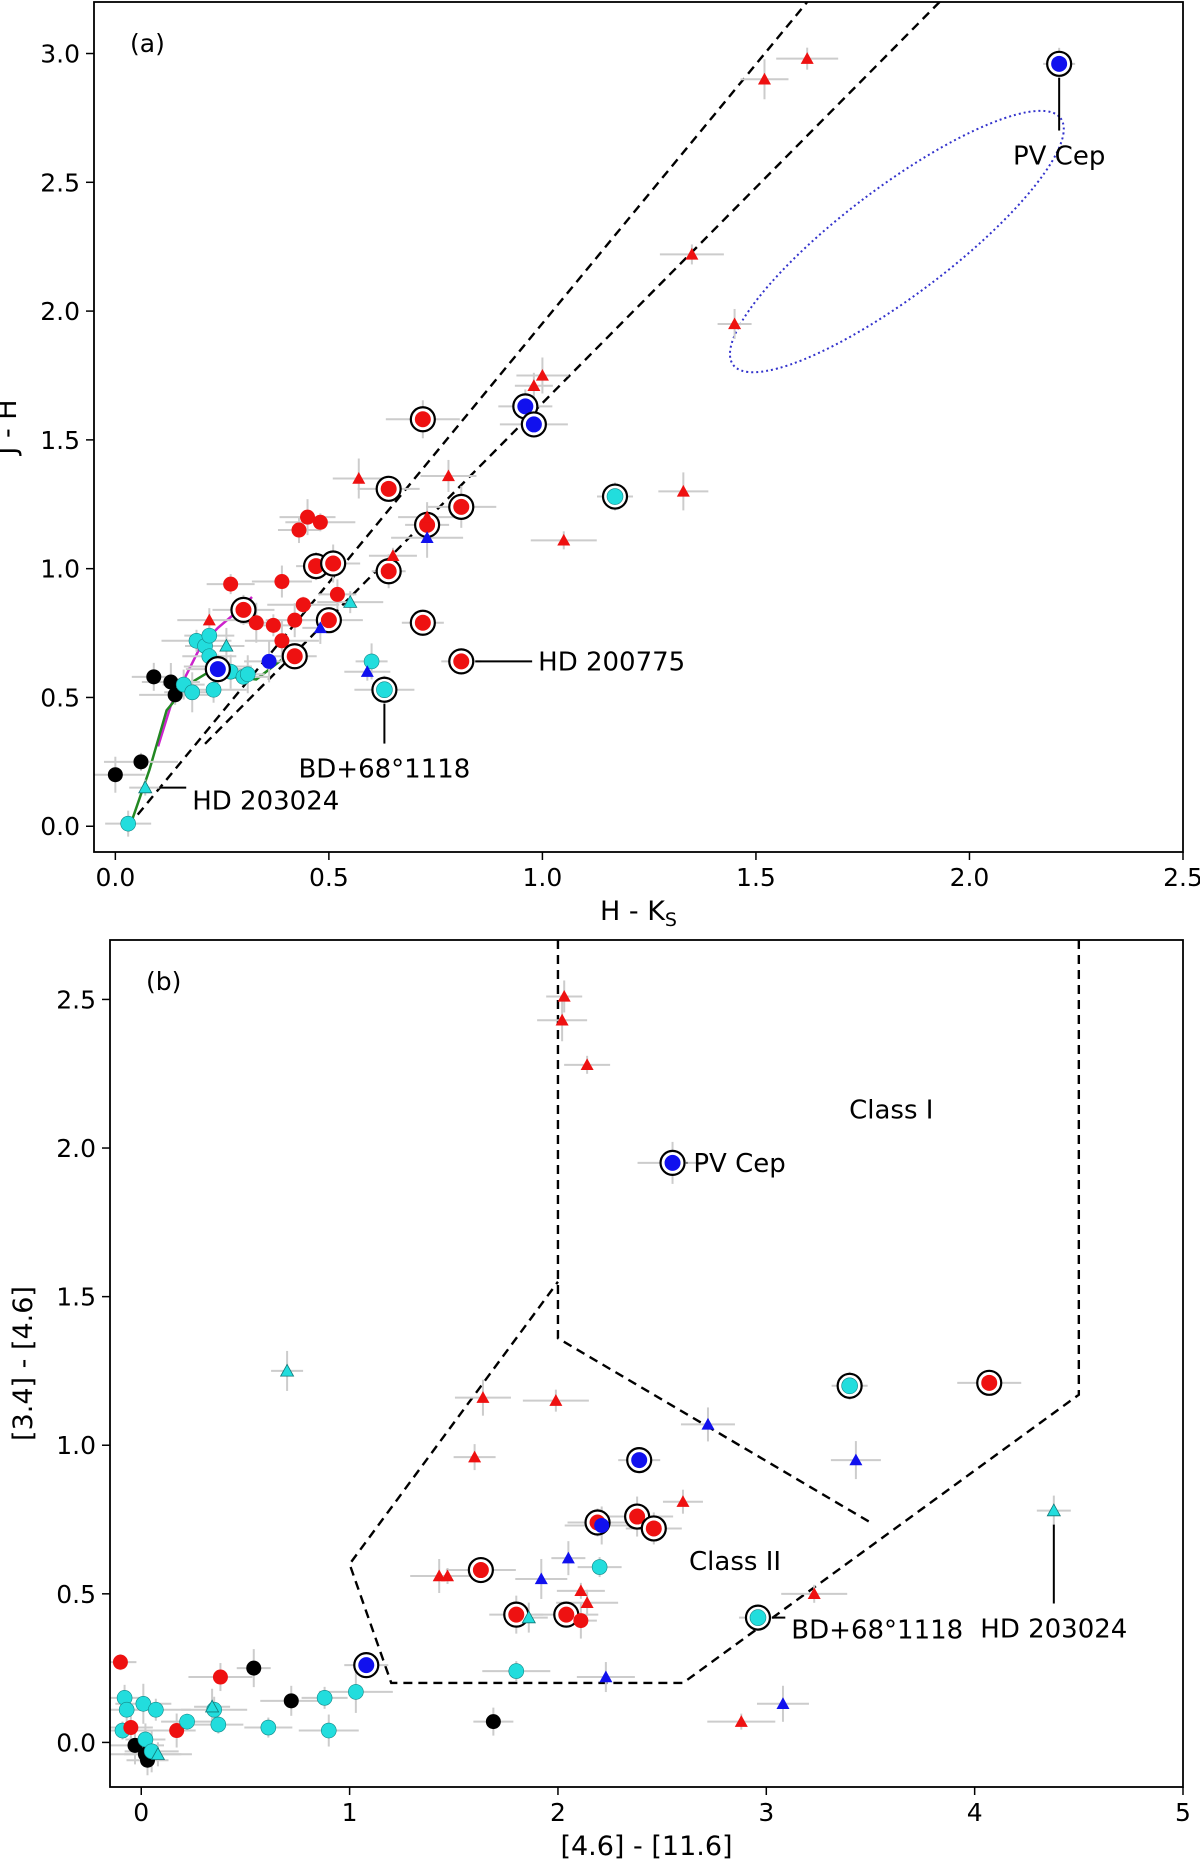  Describe the element at coordinates (1181, 877) in the screenshot. I see `x-tick-label: 2.5` at that location.